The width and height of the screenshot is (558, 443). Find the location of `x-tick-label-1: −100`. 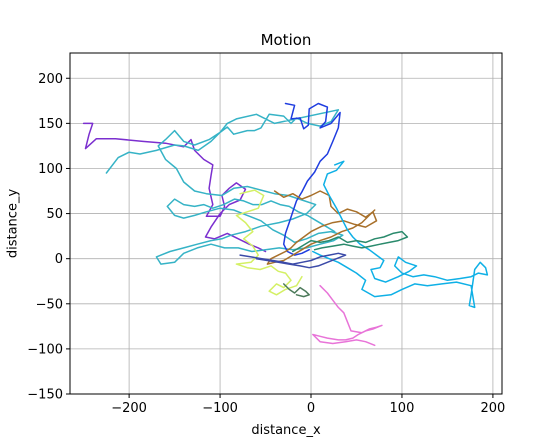

x-tick-label-1: −100 is located at coordinates (220, 408).